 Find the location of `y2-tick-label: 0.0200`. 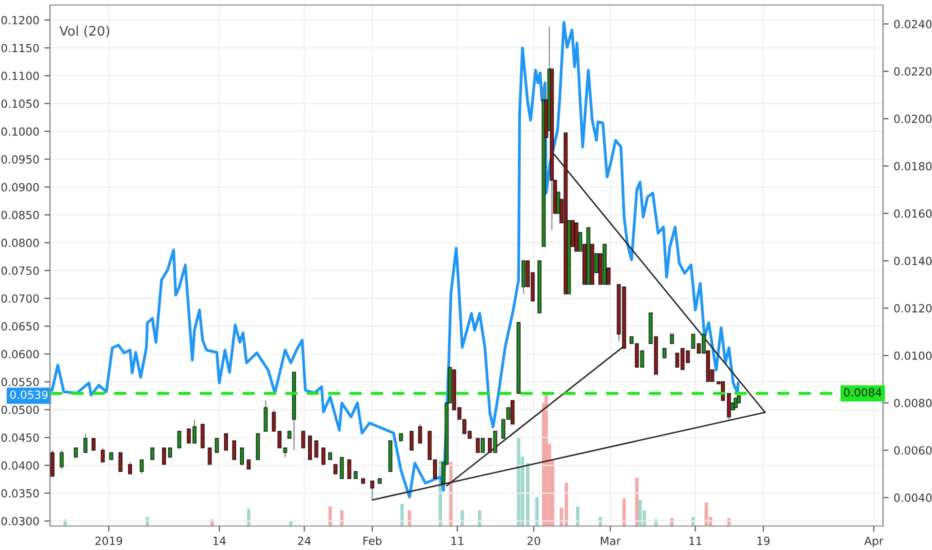

y2-tick-label: 0.0200 is located at coordinates (913, 119).